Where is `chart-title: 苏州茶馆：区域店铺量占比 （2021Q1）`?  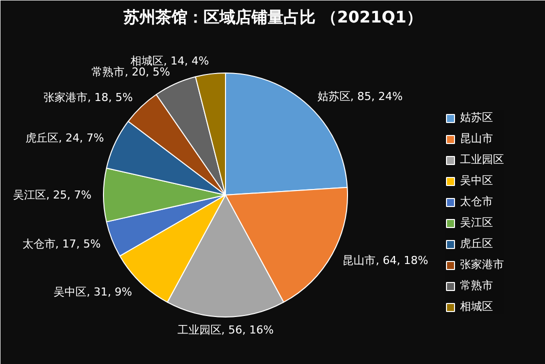
chart-title: 苏州茶馆：区域店铺量占比 （2021Q1） is located at coordinates (272, 17).